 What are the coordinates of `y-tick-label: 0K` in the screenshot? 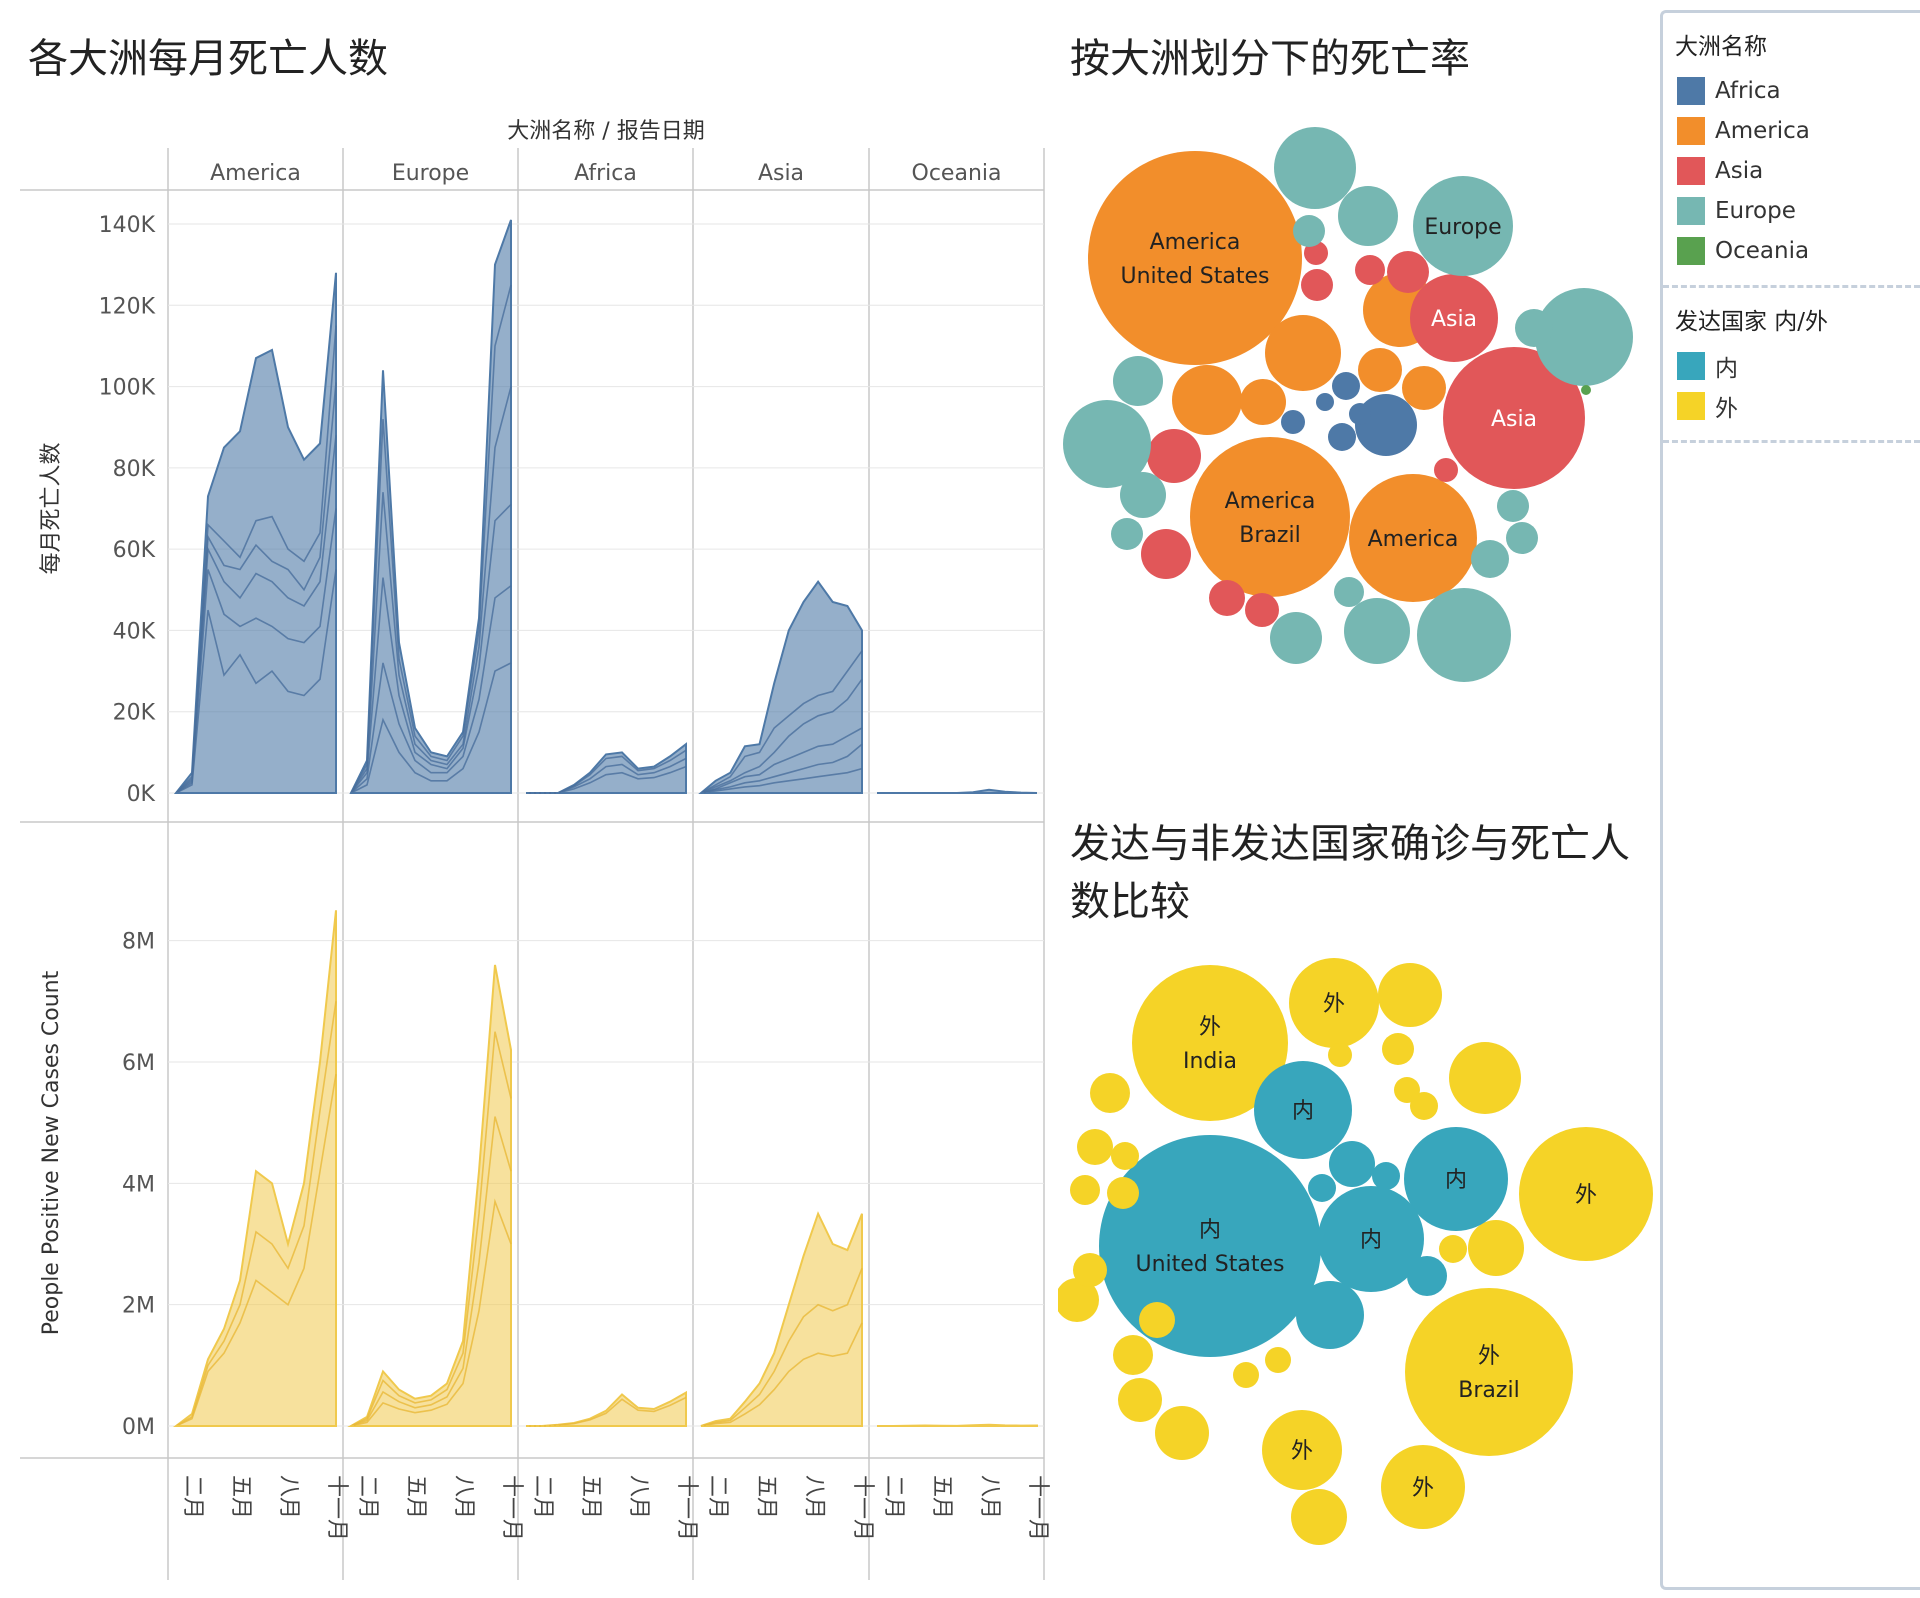 It's located at (141, 794).